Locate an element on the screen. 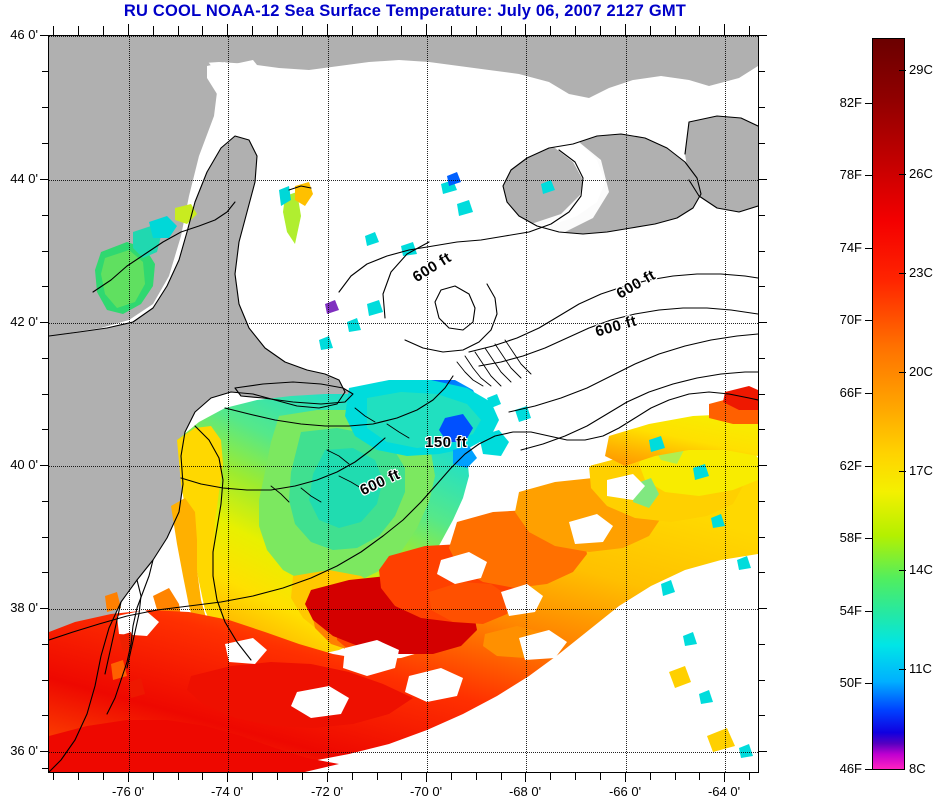  xlabel--68: -68 0' is located at coordinates (525, 791).